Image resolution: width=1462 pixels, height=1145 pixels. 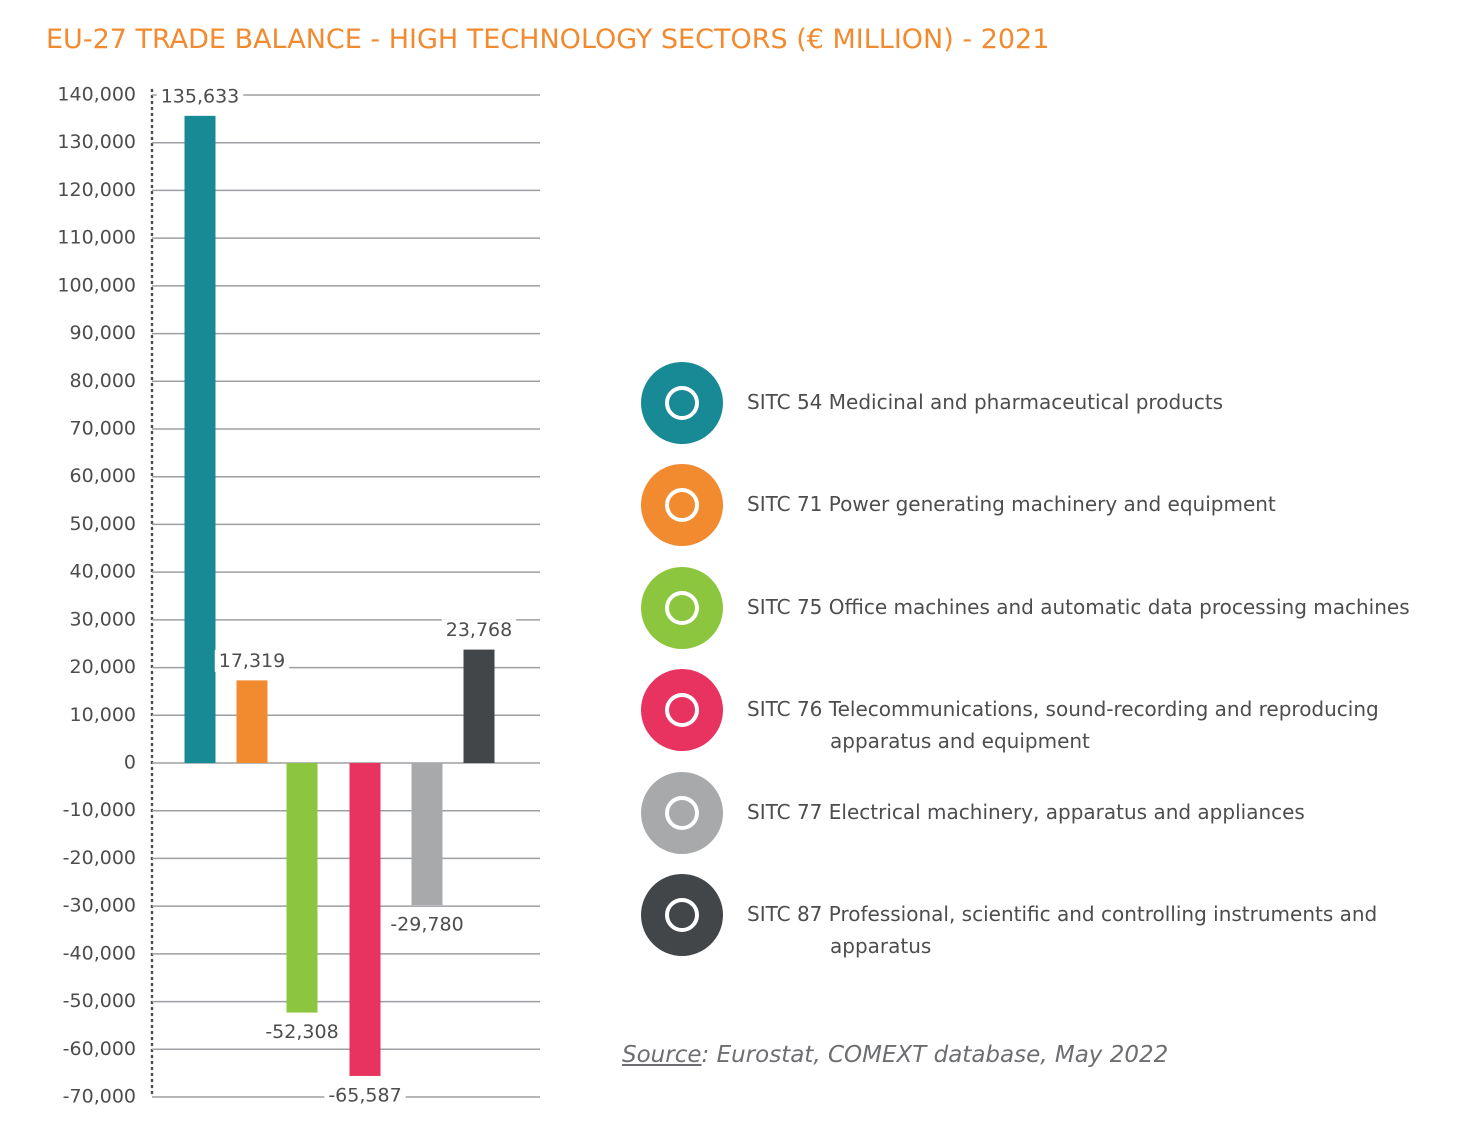 What do you see at coordinates (99, 810) in the screenshot?
I see `y-tick-label: -10,000` at bounding box center [99, 810].